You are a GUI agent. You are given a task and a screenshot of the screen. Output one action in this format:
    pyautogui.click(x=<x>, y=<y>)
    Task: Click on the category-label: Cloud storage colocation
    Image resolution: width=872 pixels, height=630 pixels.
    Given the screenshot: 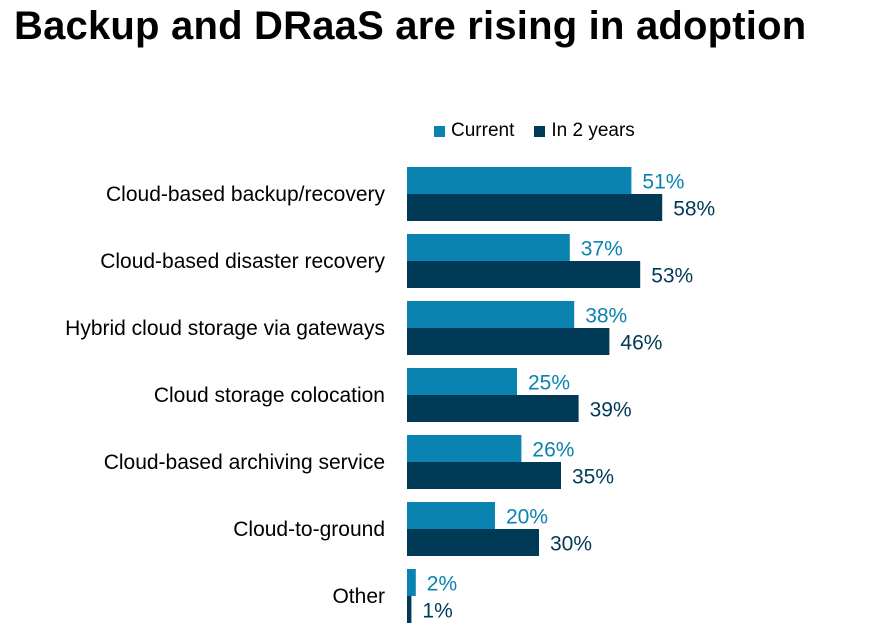 What is the action you would take?
    pyautogui.click(x=269, y=395)
    